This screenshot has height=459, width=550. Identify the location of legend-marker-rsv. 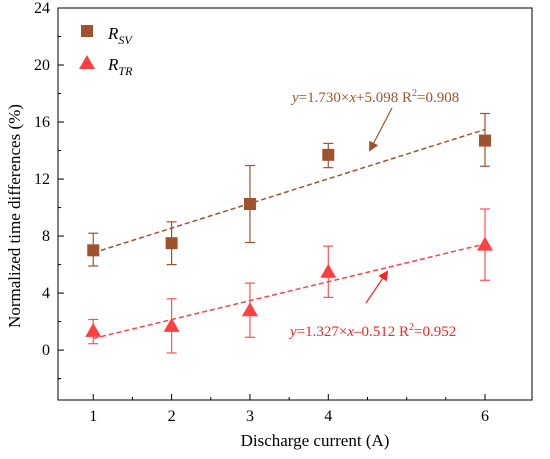
(87, 31).